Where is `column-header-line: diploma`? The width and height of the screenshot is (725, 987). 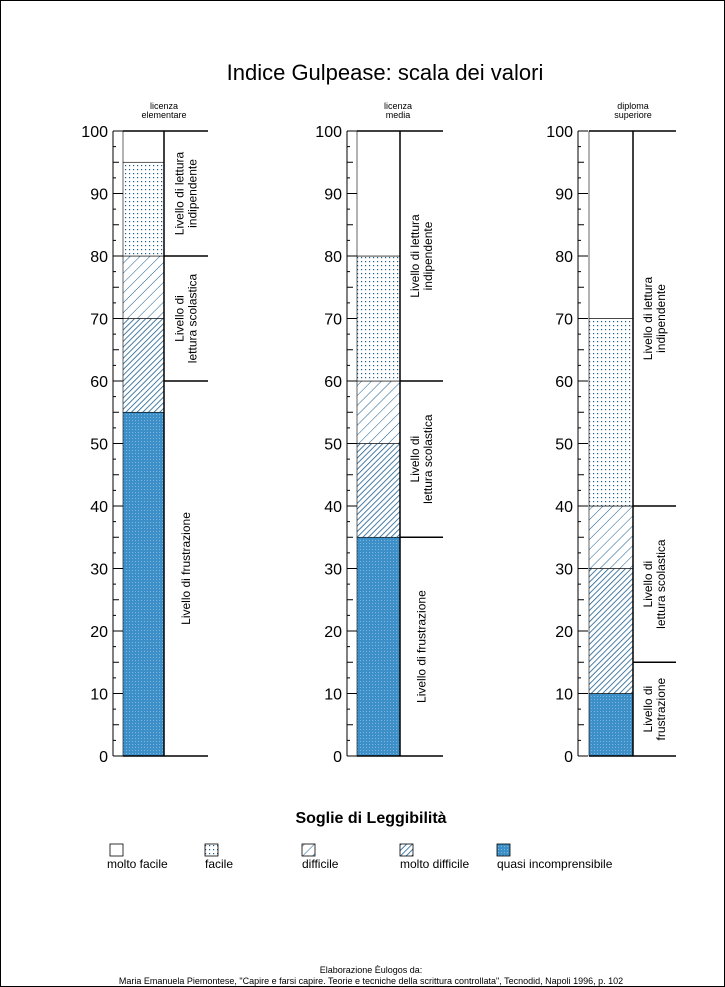
column-header-line: diploma is located at coordinates (633, 106).